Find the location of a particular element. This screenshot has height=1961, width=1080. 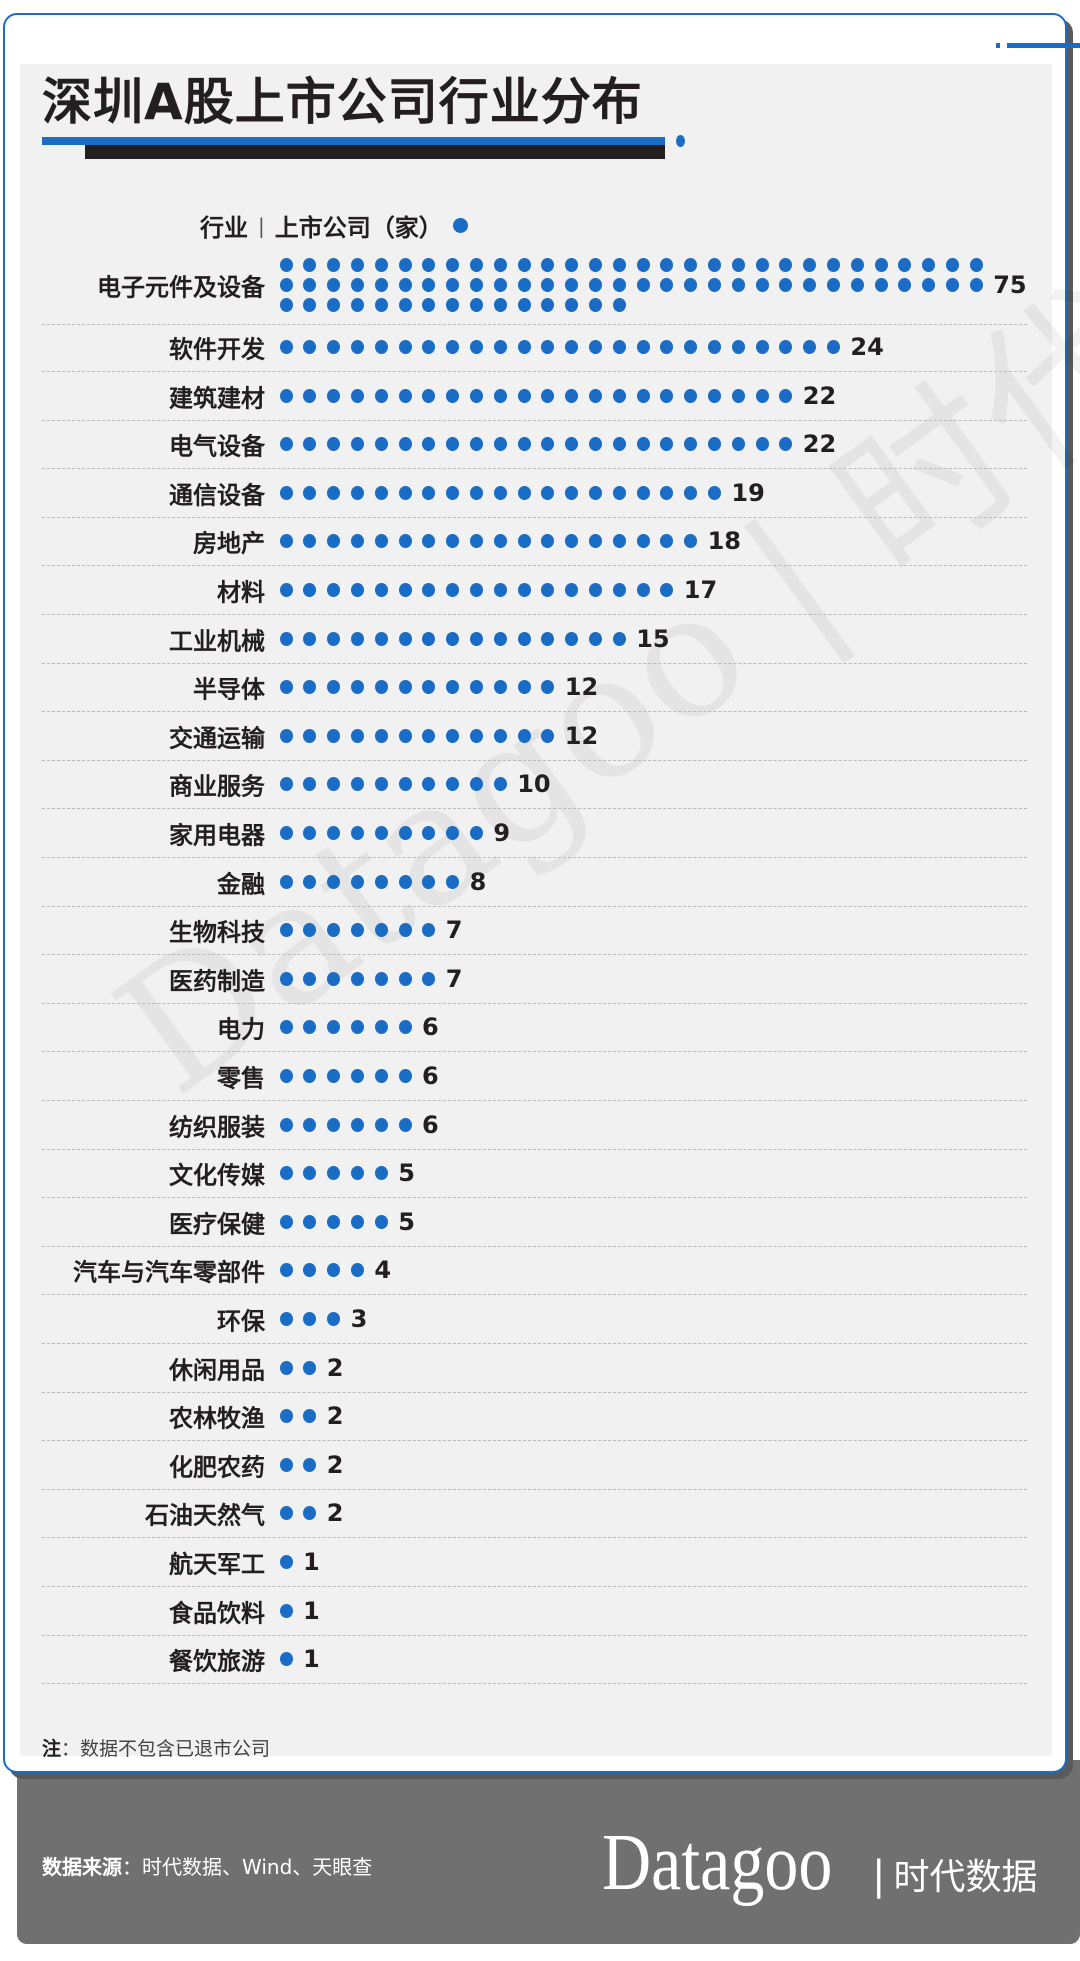

value-label: 8 is located at coordinates (478, 881).